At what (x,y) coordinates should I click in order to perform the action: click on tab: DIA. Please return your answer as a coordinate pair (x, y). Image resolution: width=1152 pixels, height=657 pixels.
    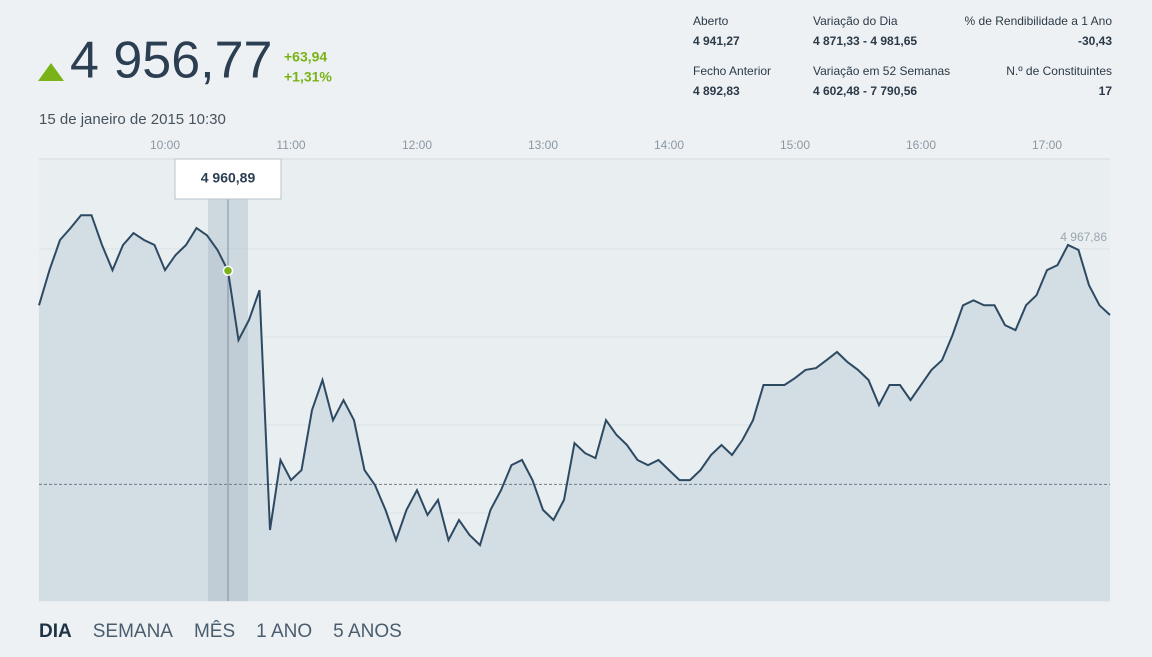
    Looking at the image, I should click on (55, 631).